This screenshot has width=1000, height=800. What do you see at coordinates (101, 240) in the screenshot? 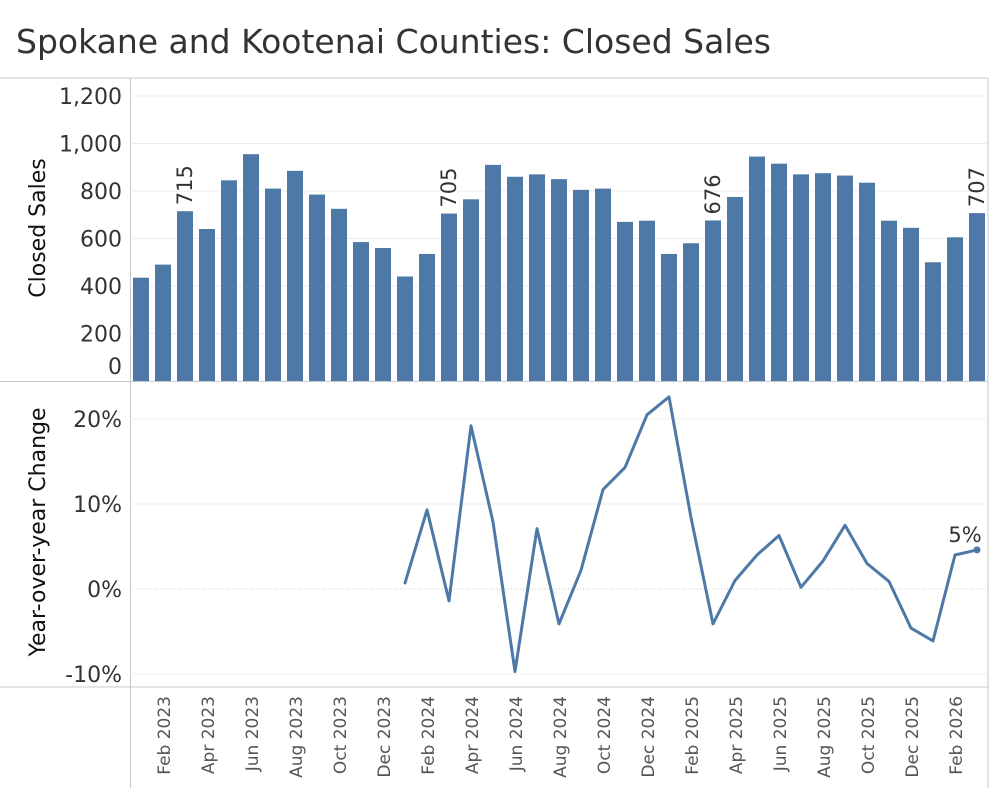
I see `bar-y-tick-label: 600` at bounding box center [101, 240].